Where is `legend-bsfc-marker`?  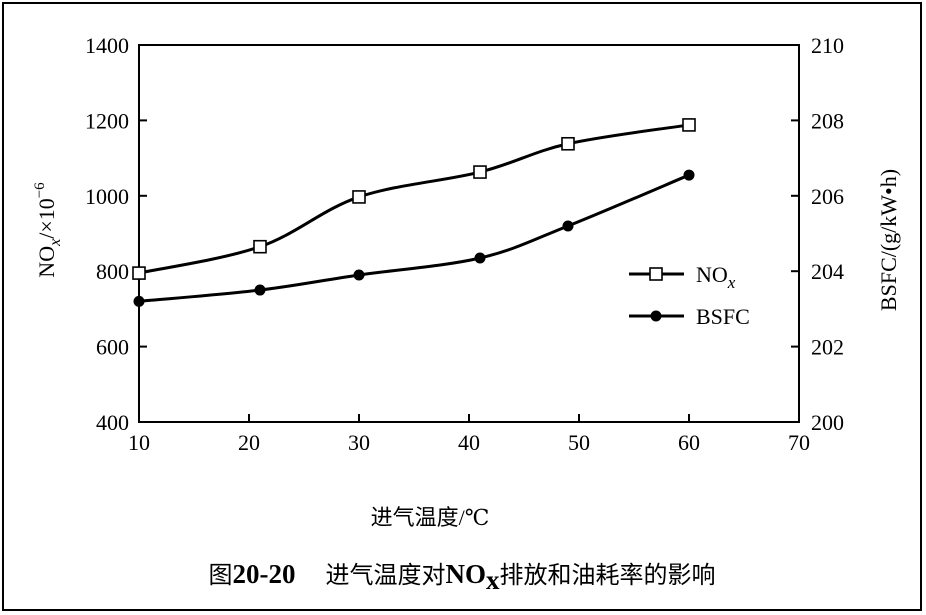 legend-bsfc-marker is located at coordinates (656, 316).